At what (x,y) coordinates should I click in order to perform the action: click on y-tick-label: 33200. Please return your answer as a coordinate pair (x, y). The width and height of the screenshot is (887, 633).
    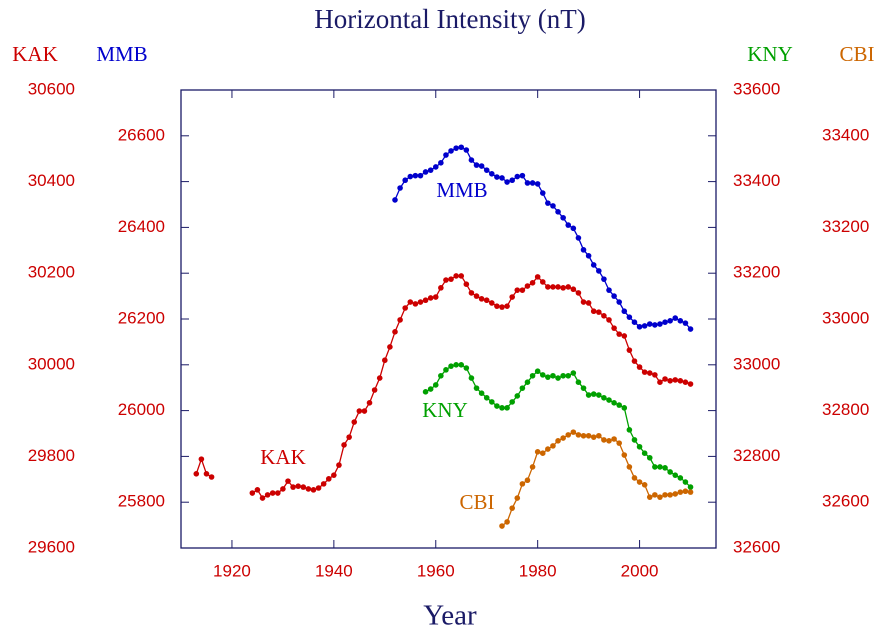
    Looking at the image, I should click on (756, 272).